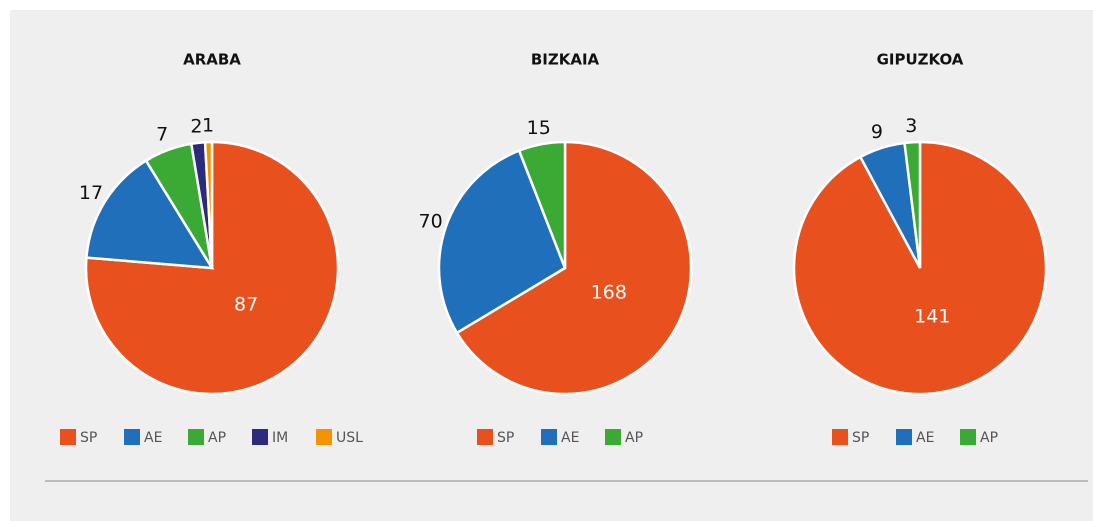 The height and width of the screenshot is (521, 1093). I want to click on data-label: 168, so click(609, 292).